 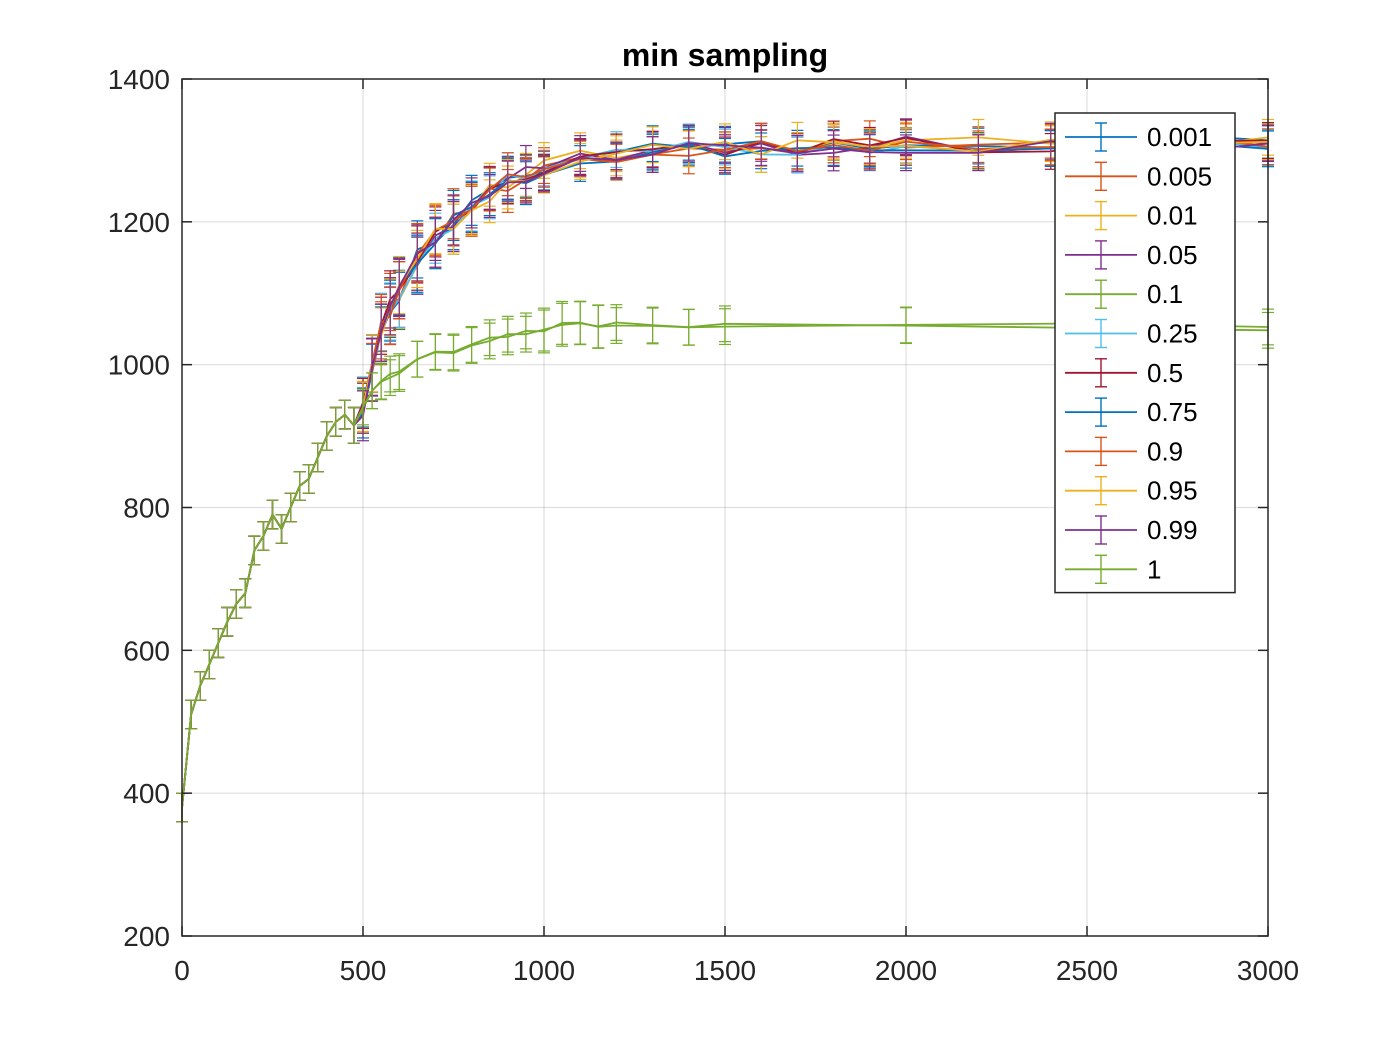 What do you see at coordinates (1124, 294) in the screenshot?
I see `legend-item: 0.1` at bounding box center [1124, 294].